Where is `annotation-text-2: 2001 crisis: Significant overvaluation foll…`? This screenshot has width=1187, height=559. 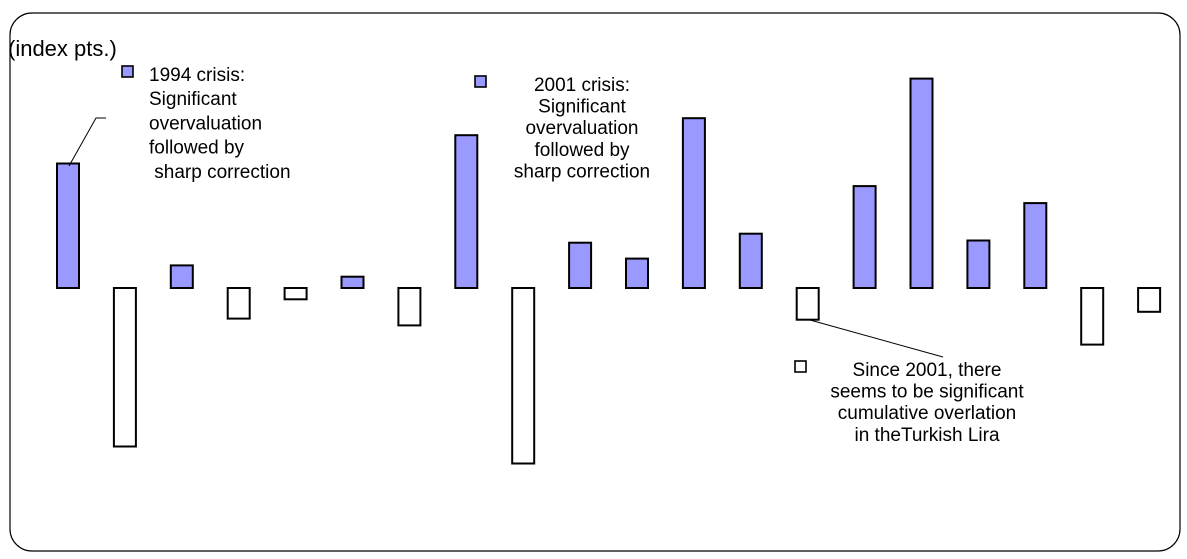 annotation-text-2: 2001 crisis: Significant overvaluation foll… is located at coordinates (582, 128).